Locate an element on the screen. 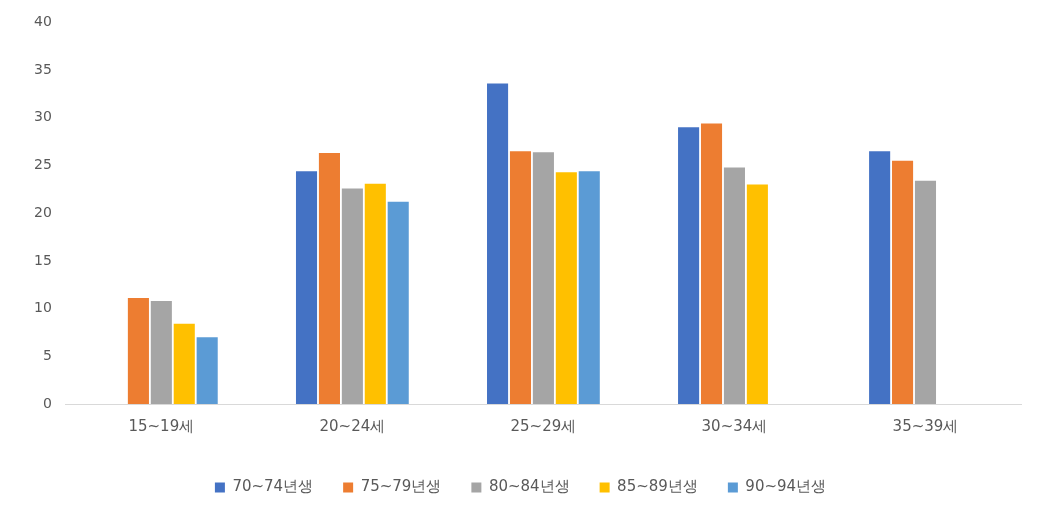  y-tick-label: 40 is located at coordinates (42, 21).